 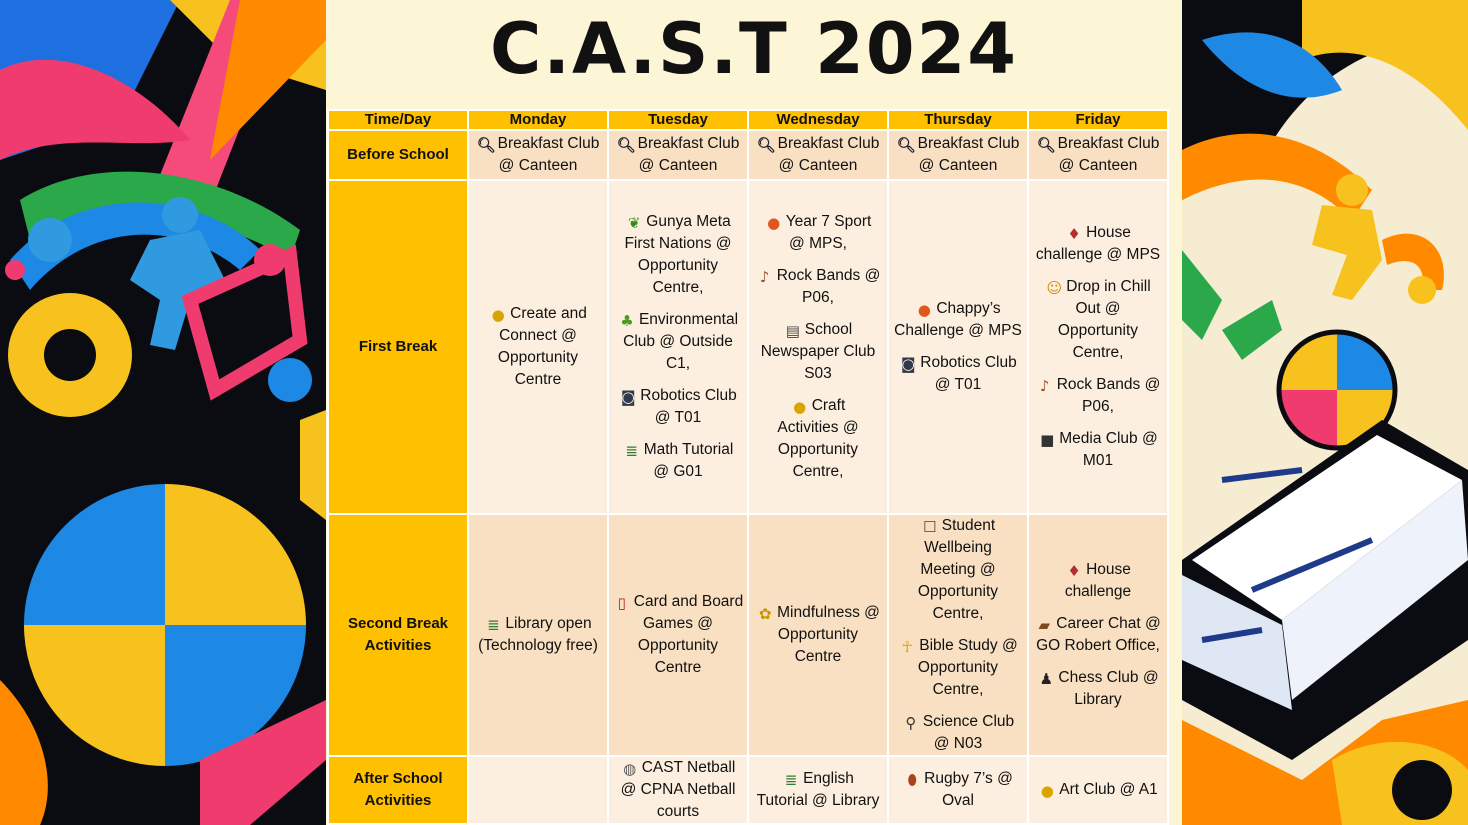 I want to click on activity-text: @ N03, so click(x=958, y=743).